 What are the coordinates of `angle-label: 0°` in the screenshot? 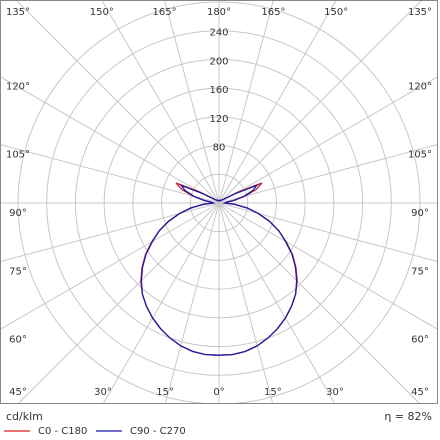 It's located at (218, 392).